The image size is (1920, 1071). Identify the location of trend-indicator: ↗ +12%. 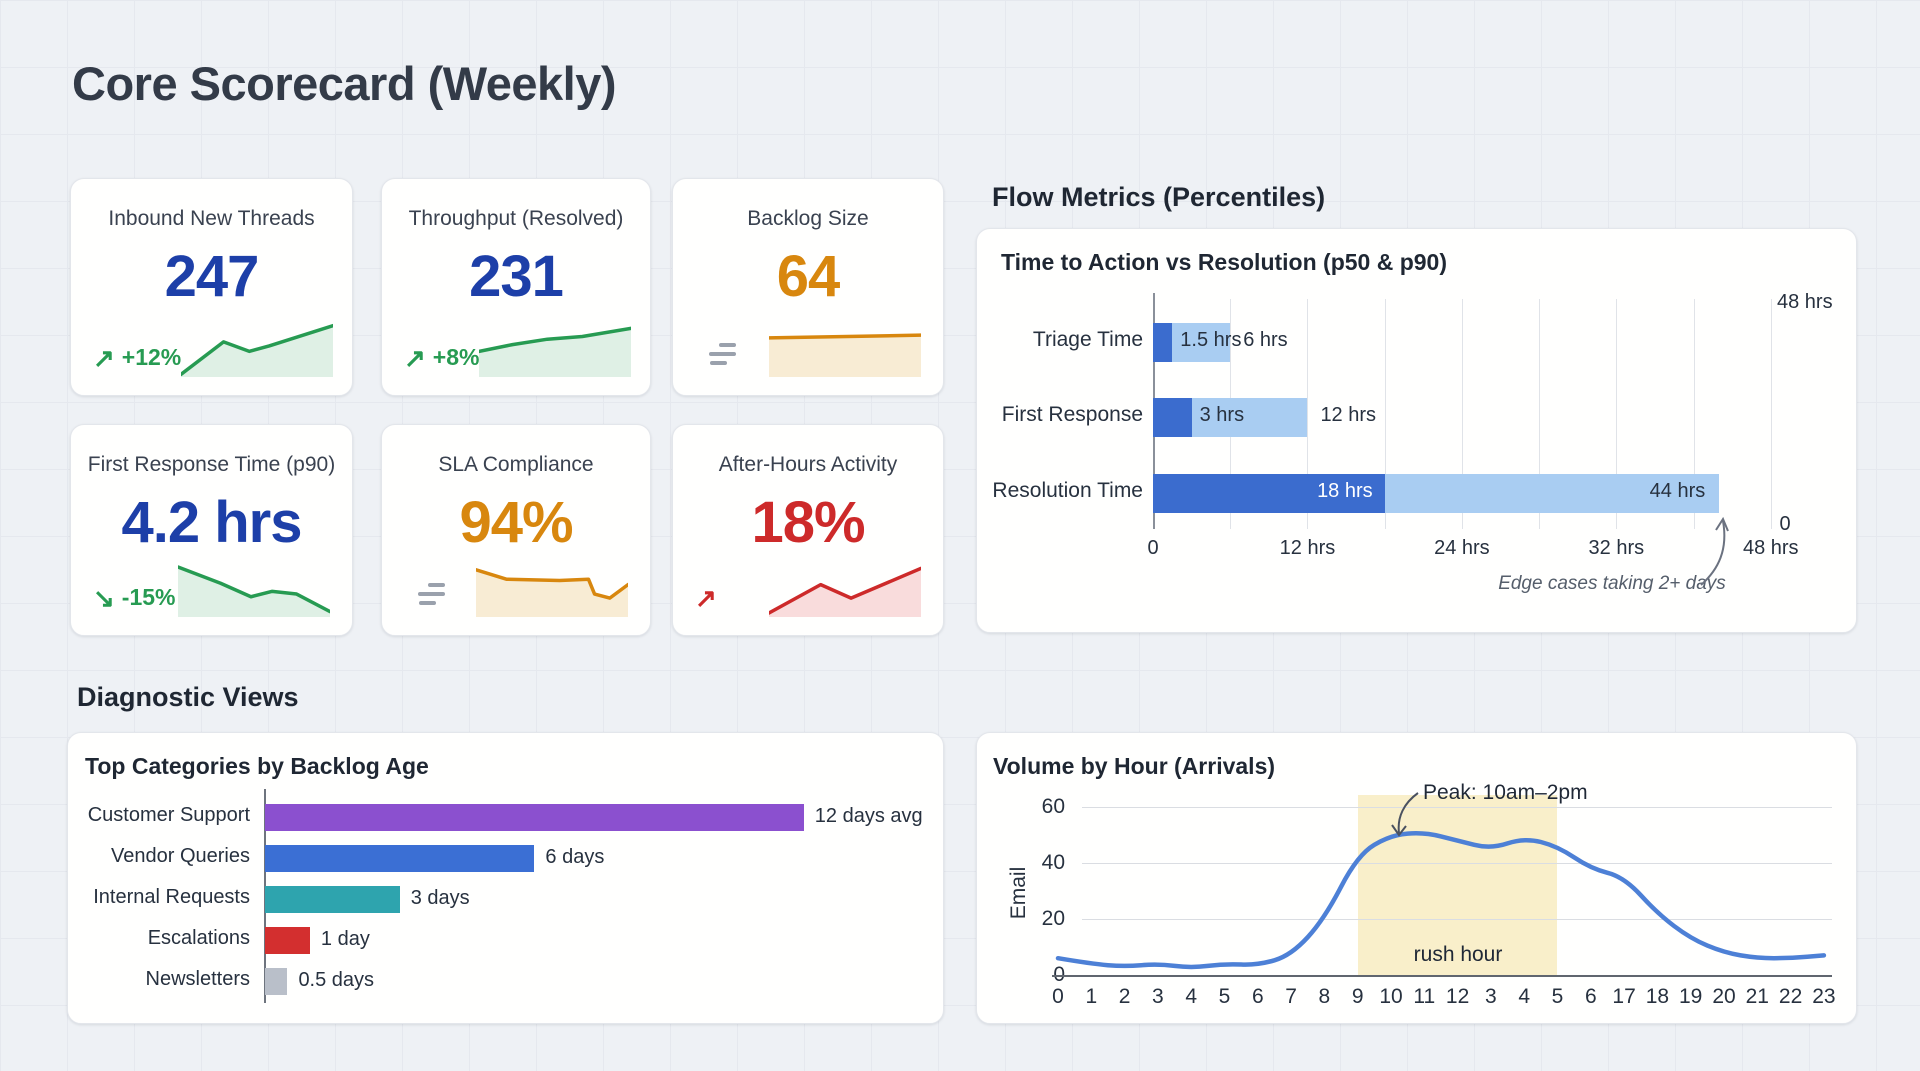
(137, 360).